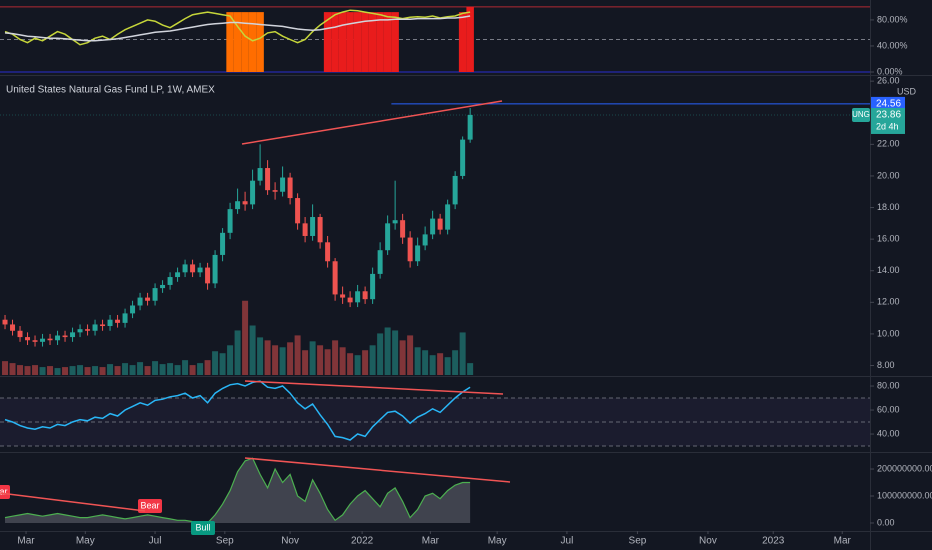  Describe the element at coordinates (237, 410) in the screenshot. I see `rsi-line` at that location.